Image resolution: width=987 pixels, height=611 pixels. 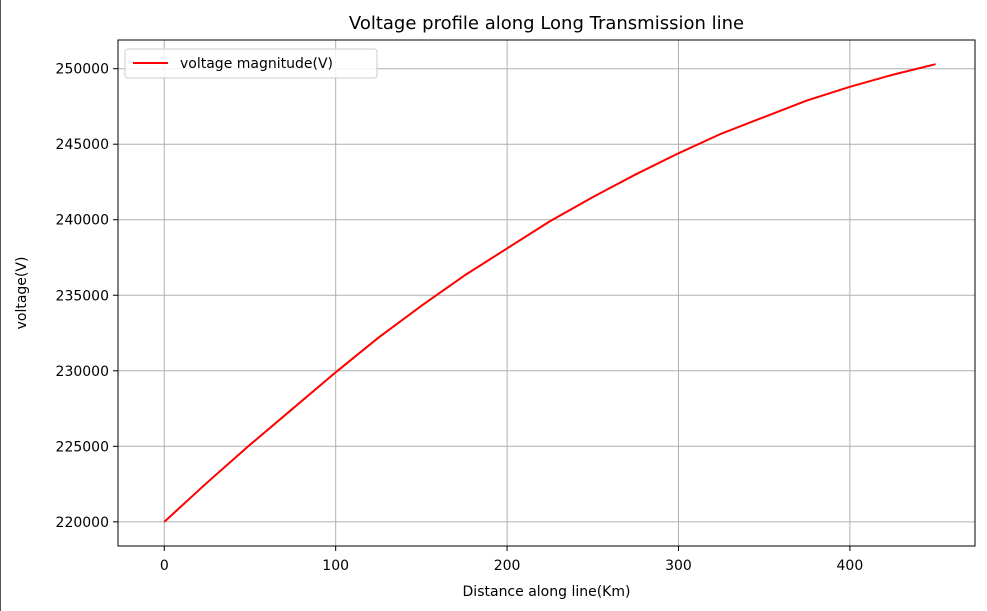 I want to click on y-tick-label: 235000, so click(x=82, y=296).